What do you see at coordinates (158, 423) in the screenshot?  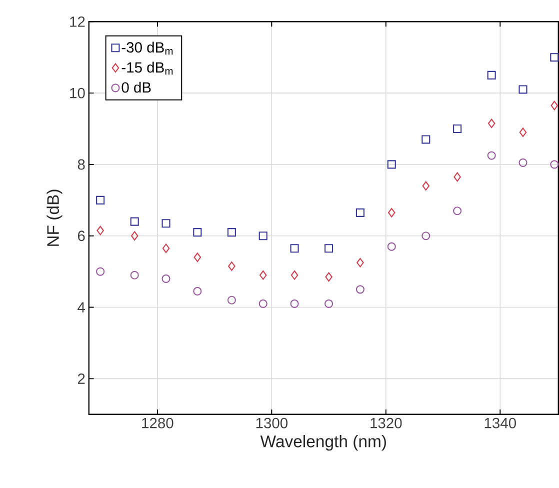 I see `x-tick-label: 1280` at bounding box center [158, 423].